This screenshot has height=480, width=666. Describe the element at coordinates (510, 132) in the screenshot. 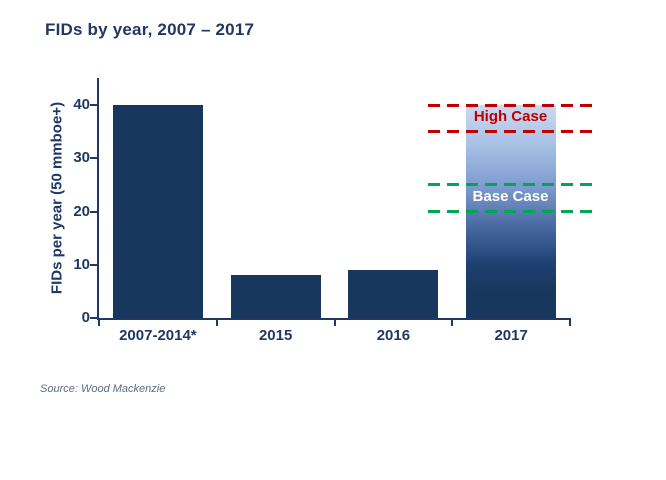

I see `high-case-min-dashed-line` at that location.